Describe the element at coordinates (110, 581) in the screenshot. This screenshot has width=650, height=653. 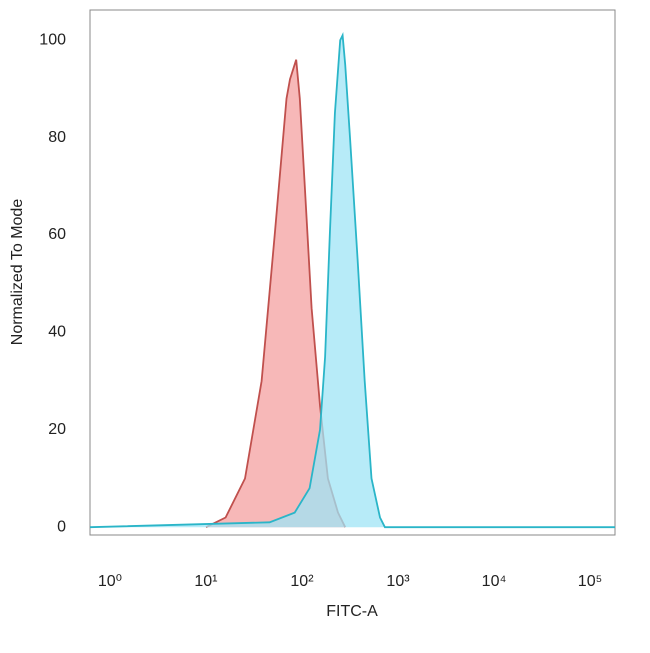
I see `x-tick-label: 10⁰` at that location.